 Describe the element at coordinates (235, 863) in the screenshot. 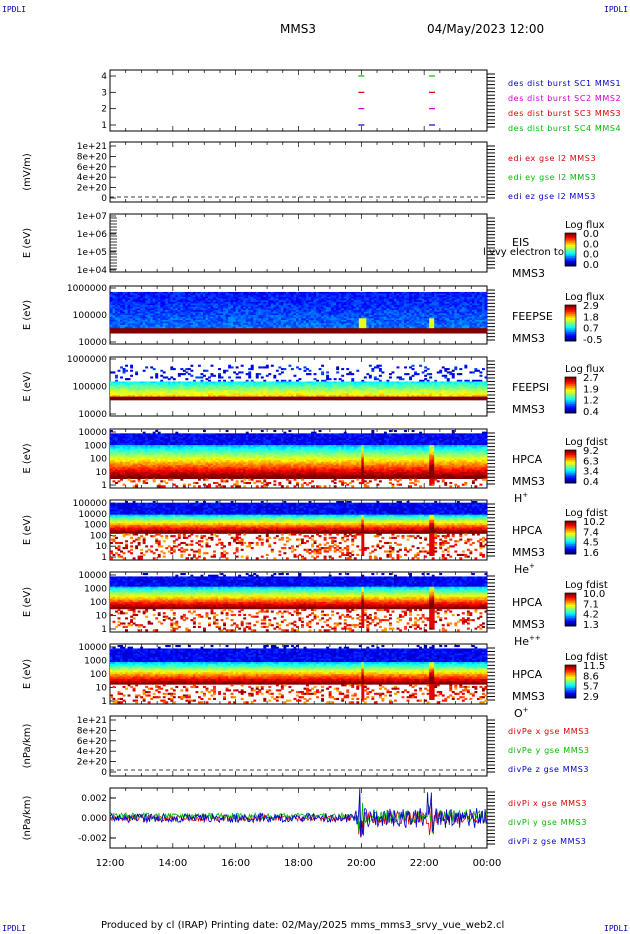

I see `x-tick-label: 16:00` at that location.